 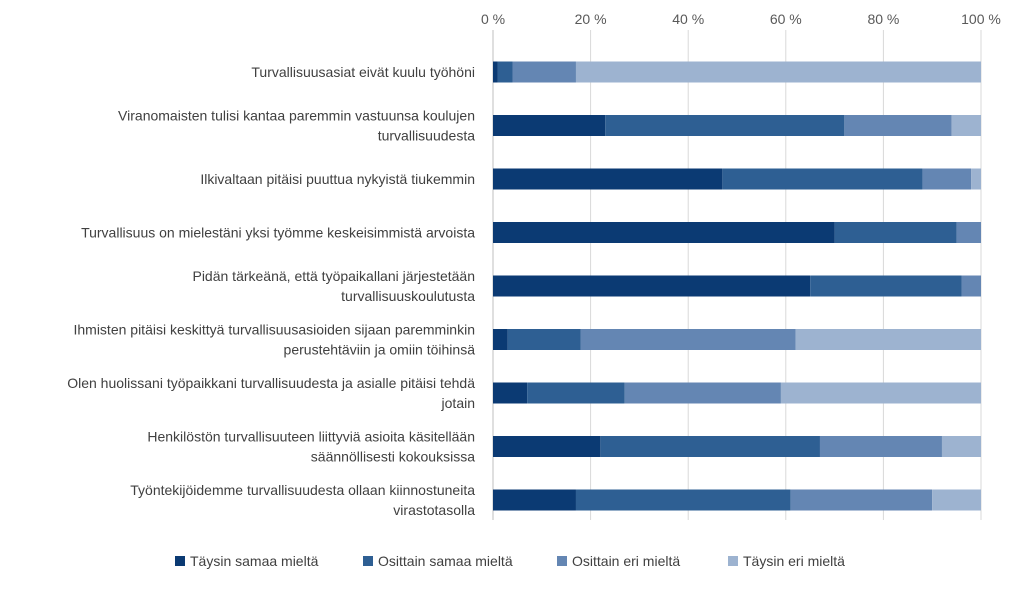 What do you see at coordinates (434, 510) in the screenshot?
I see `category-label: virastotasolla` at bounding box center [434, 510].